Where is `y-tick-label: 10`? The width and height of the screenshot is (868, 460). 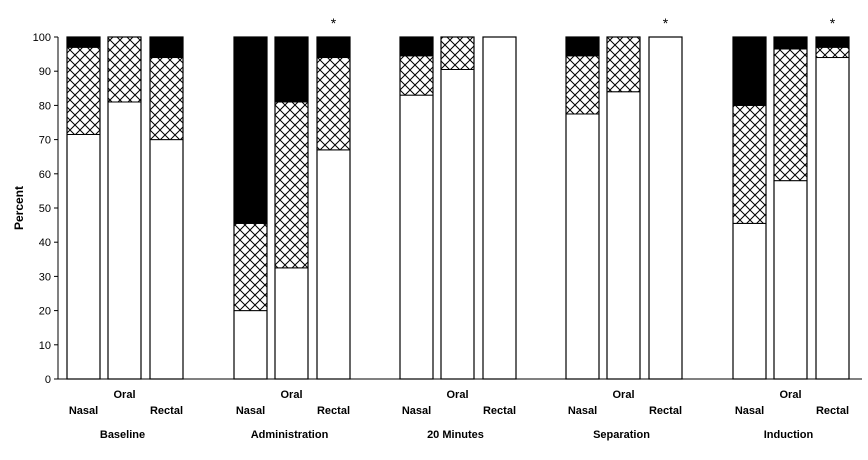 y-tick-label: 10 is located at coordinates (45, 346).